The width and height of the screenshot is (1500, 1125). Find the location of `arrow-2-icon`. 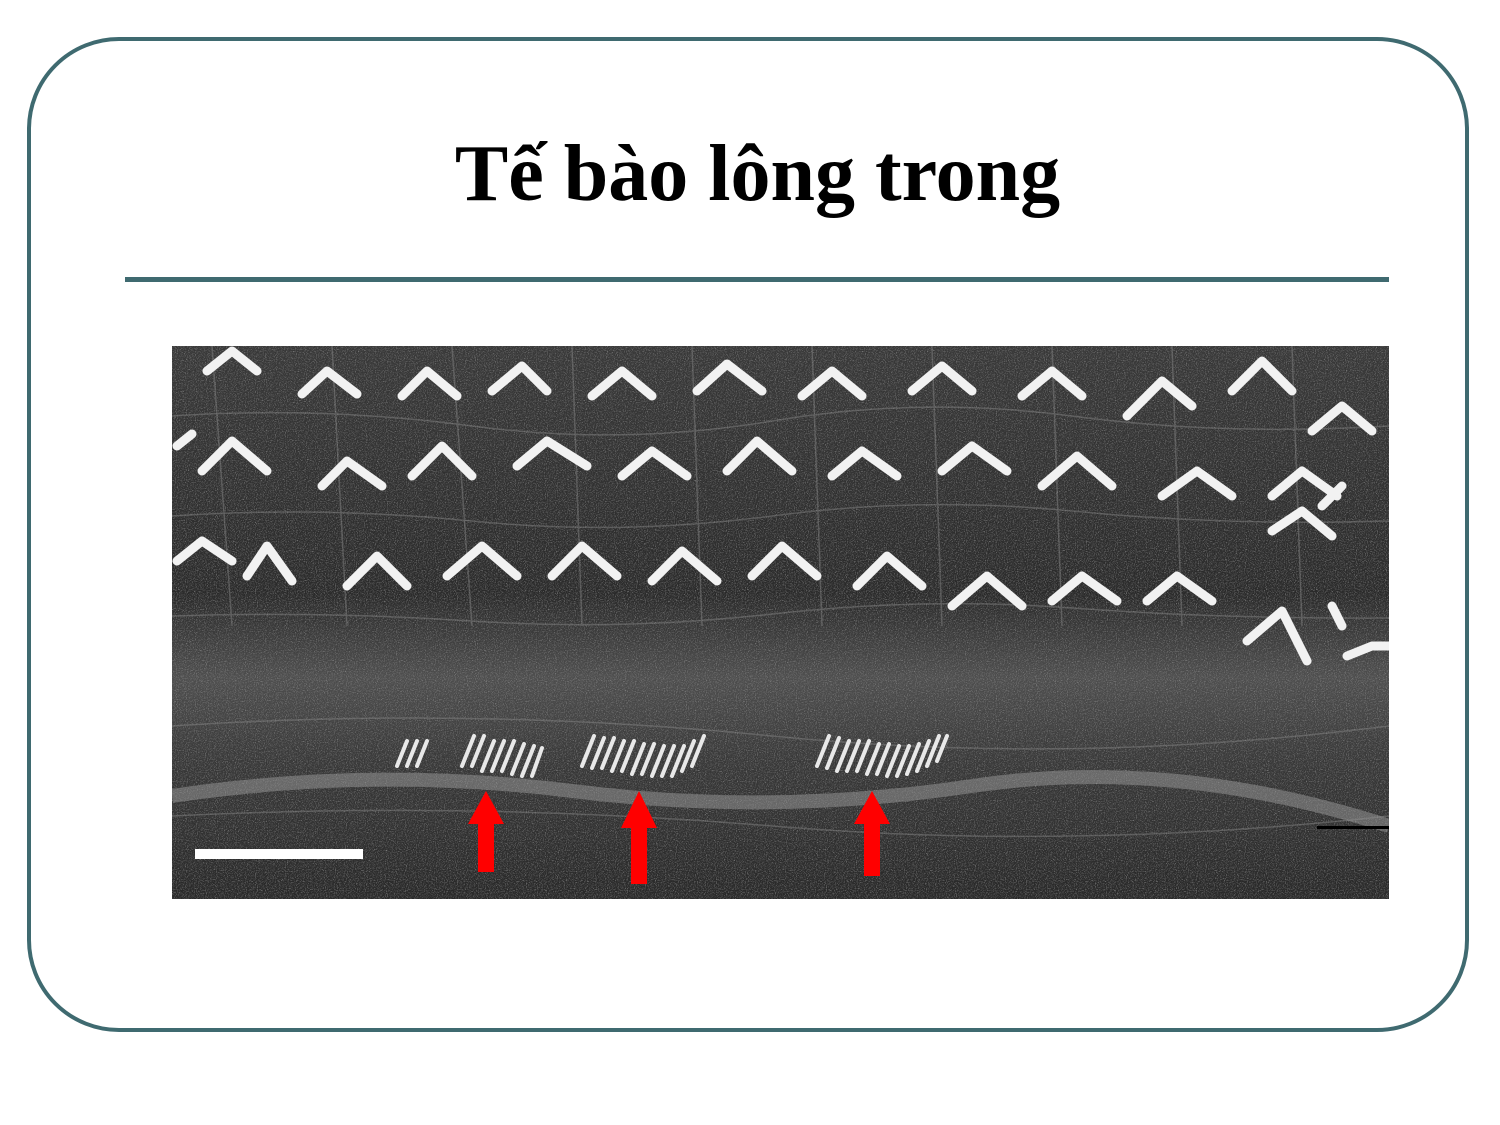

arrow-2-icon is located at coordinates (639, 837).